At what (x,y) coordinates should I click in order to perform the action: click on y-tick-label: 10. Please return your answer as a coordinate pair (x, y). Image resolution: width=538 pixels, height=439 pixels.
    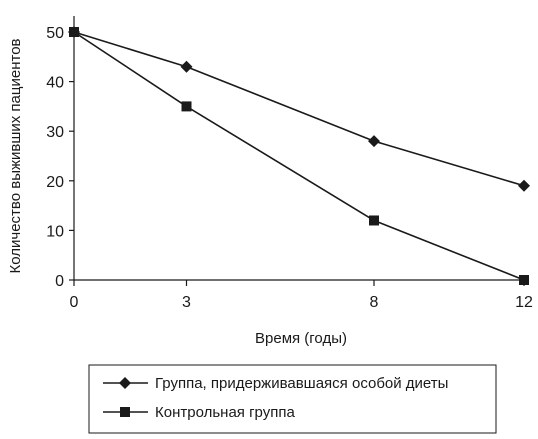
    Looking at the image, I should click on (55, 231).